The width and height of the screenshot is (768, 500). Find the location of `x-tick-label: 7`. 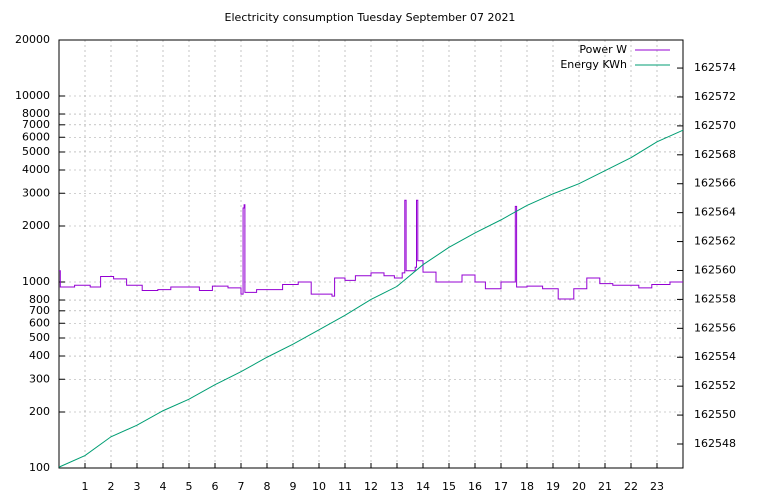

x-tick-label: 7 is located at coordinates (241, 486).